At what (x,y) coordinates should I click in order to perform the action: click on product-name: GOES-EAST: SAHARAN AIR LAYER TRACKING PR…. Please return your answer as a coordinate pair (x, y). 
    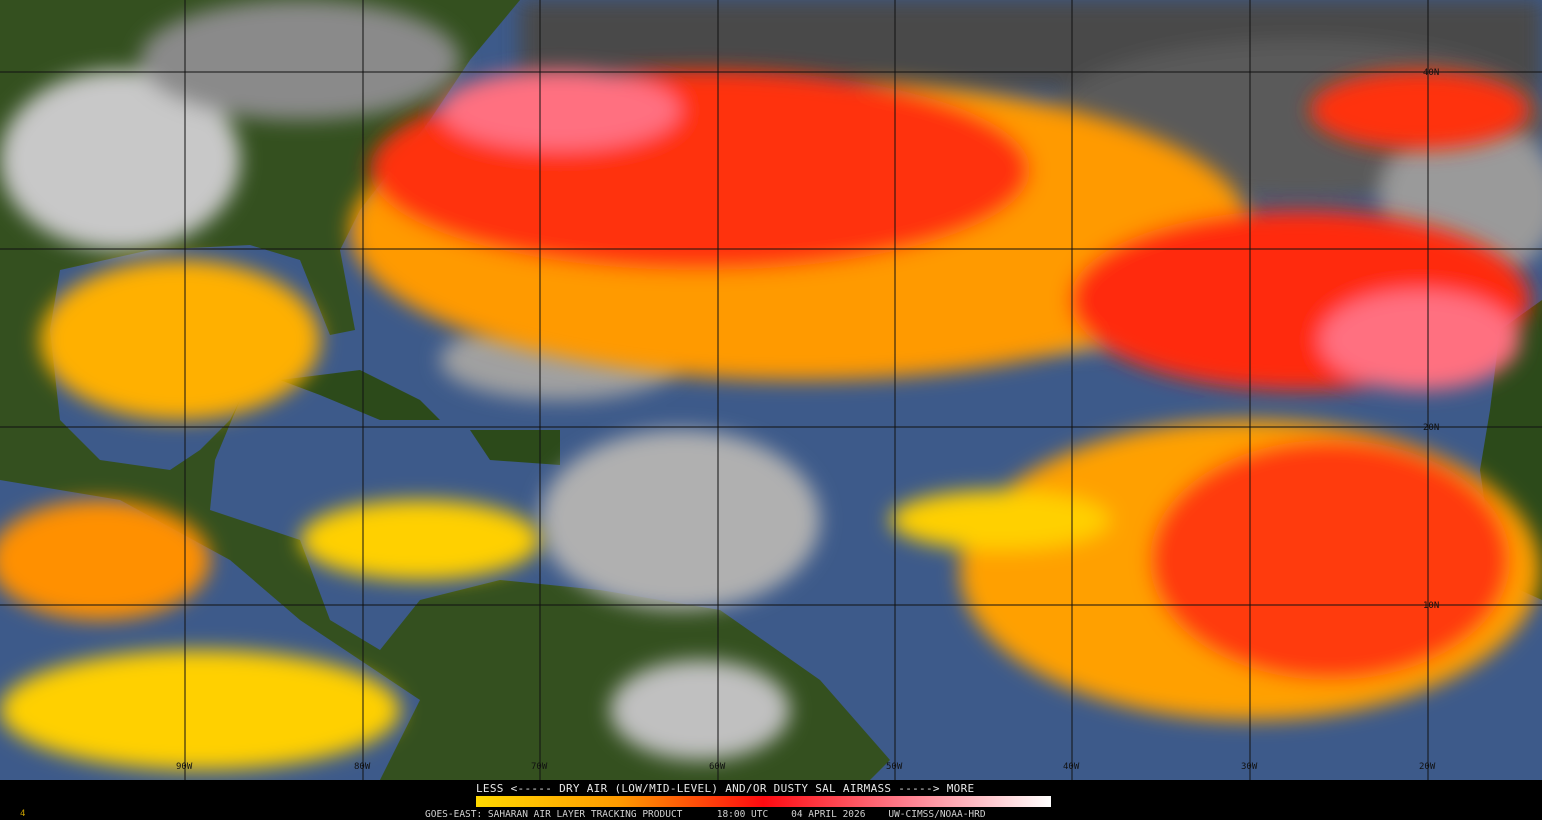
    Looking at the image, I should click on (554, 814).